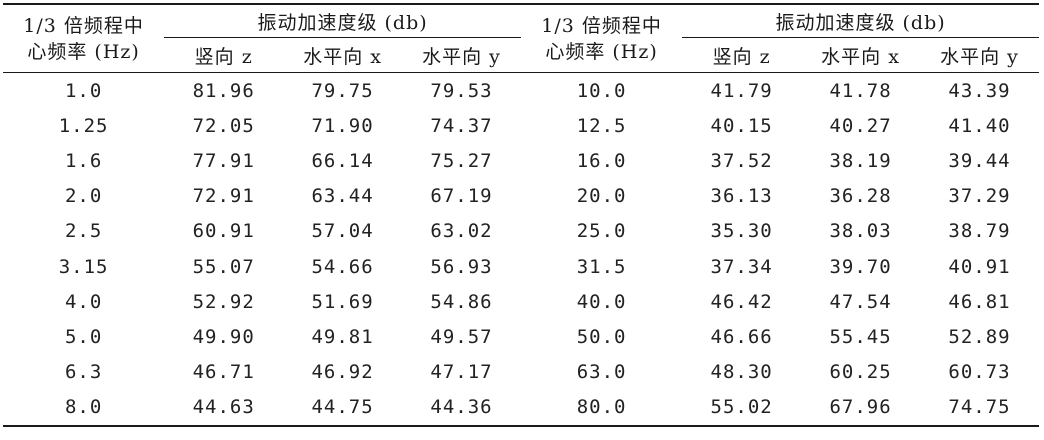 Image resolution: width=1044 pixels, height=440 pixels. What do you see at coordinates (860, 266) in the screenshot?
I see `cell-horizontal-x-right: 39.70` at bounding box center [860, 266].